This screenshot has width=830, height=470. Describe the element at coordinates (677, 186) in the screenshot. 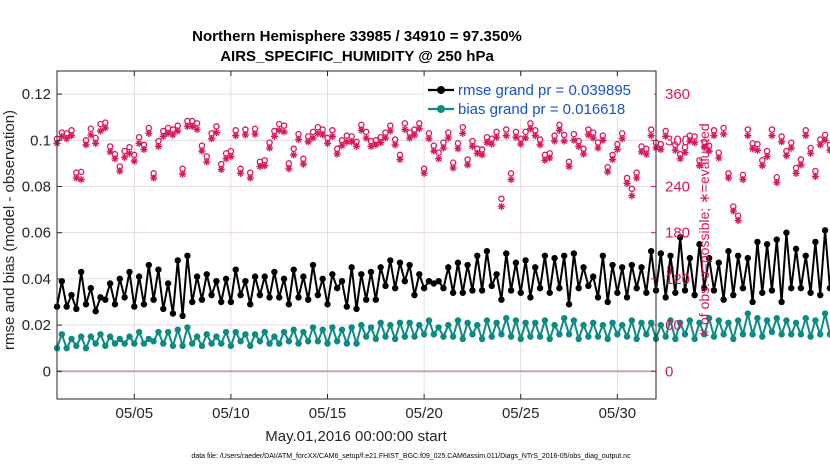

I see `y2-tick-label: 240` at that location.